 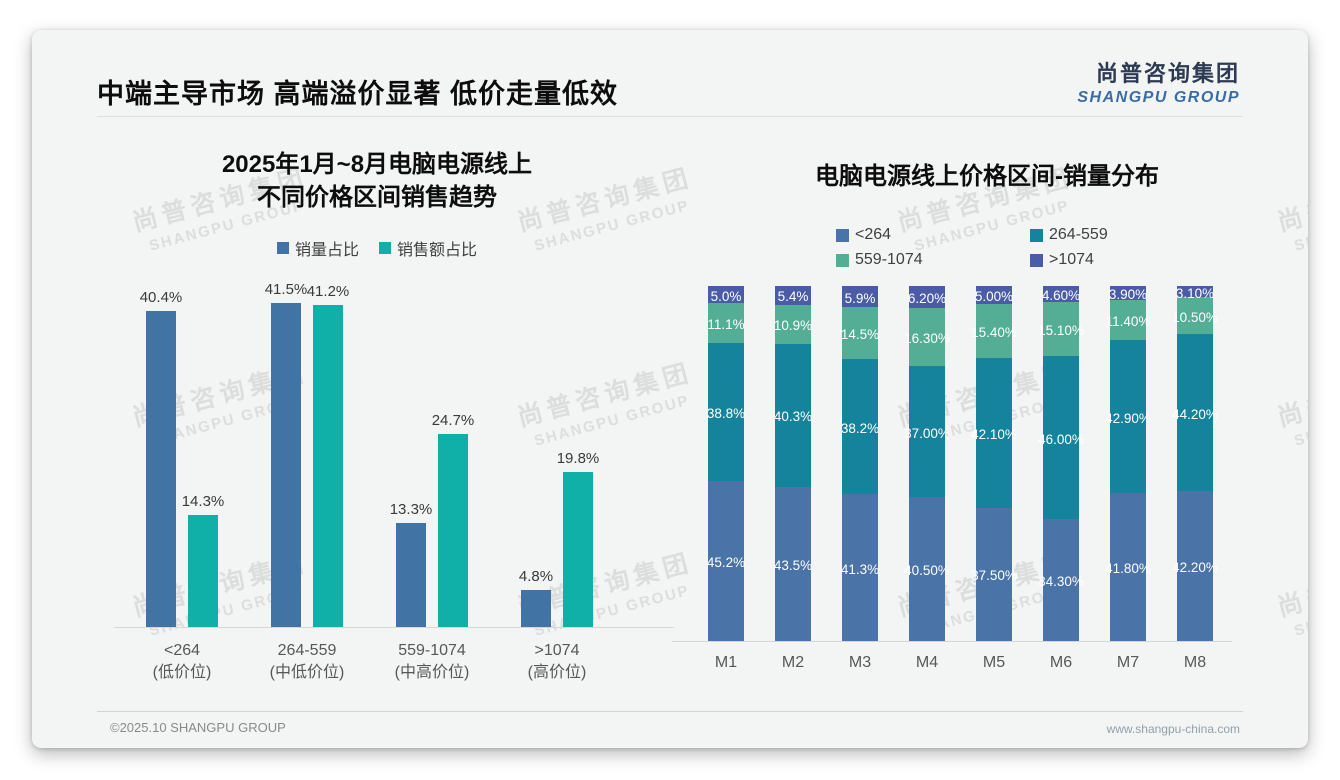 I want to click on stack-value-label: 5.9%, so click(x=860, y=298).